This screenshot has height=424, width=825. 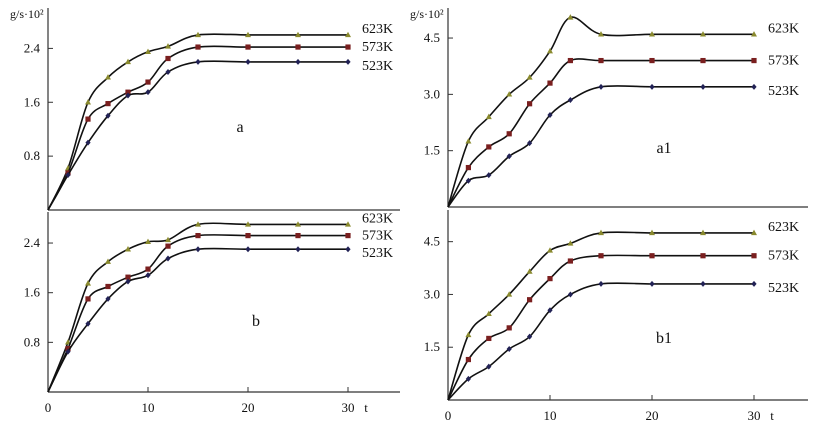 I want to click on x-tick-label: 10, so click(x=550, y=415).